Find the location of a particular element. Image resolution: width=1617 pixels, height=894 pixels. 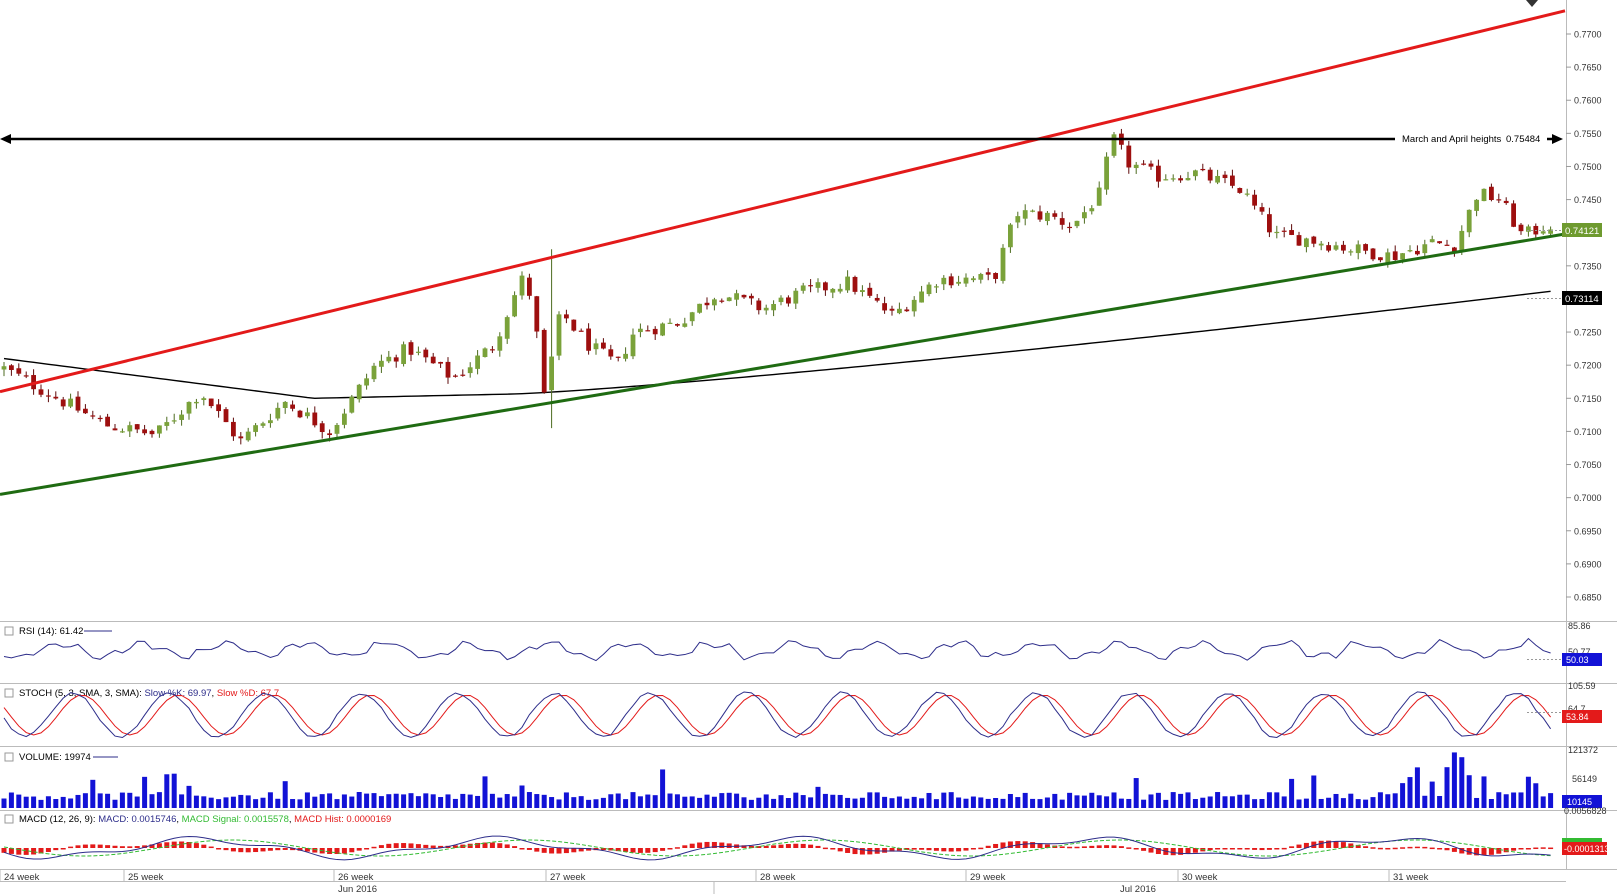

rsi-line is located at coordinates (777, 649).